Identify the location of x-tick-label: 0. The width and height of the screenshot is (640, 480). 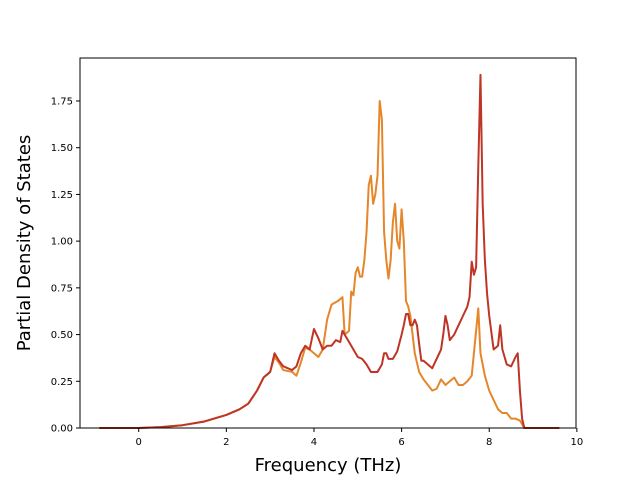
(139, 442).